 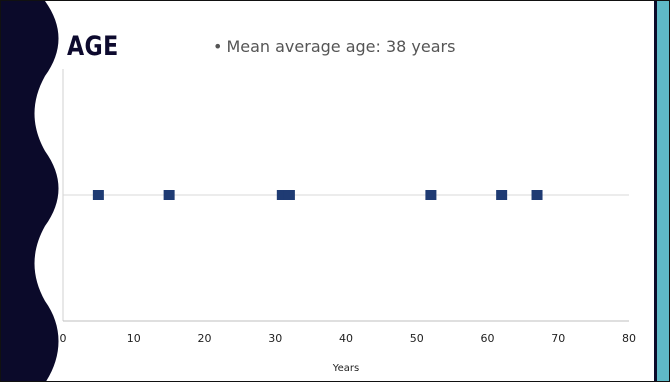 I want to click on x-tick-label: 10, so click(x=134, y=338).